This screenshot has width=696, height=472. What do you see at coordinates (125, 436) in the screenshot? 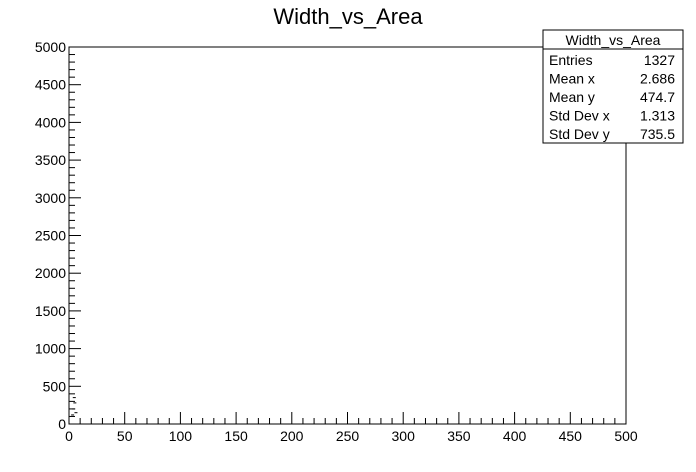
I see `x-tick-label: 50` at bounding box center [125, 436].